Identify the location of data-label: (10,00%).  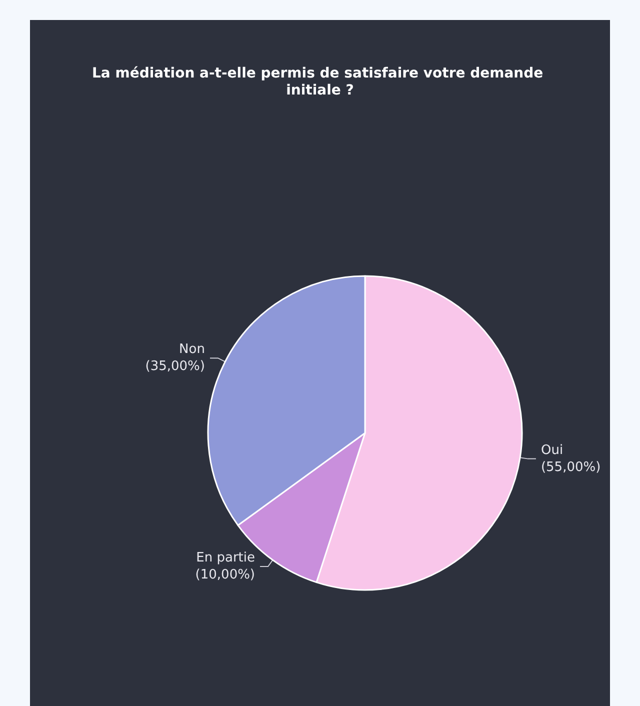
(225, 574).